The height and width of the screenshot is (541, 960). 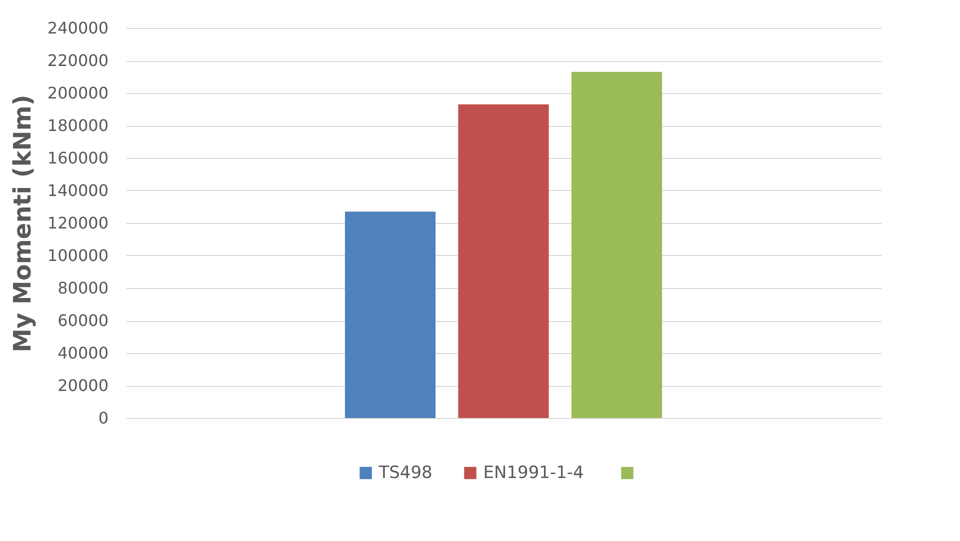 I want to click on y-tick-label: 100000, so click(x=77, y=255).